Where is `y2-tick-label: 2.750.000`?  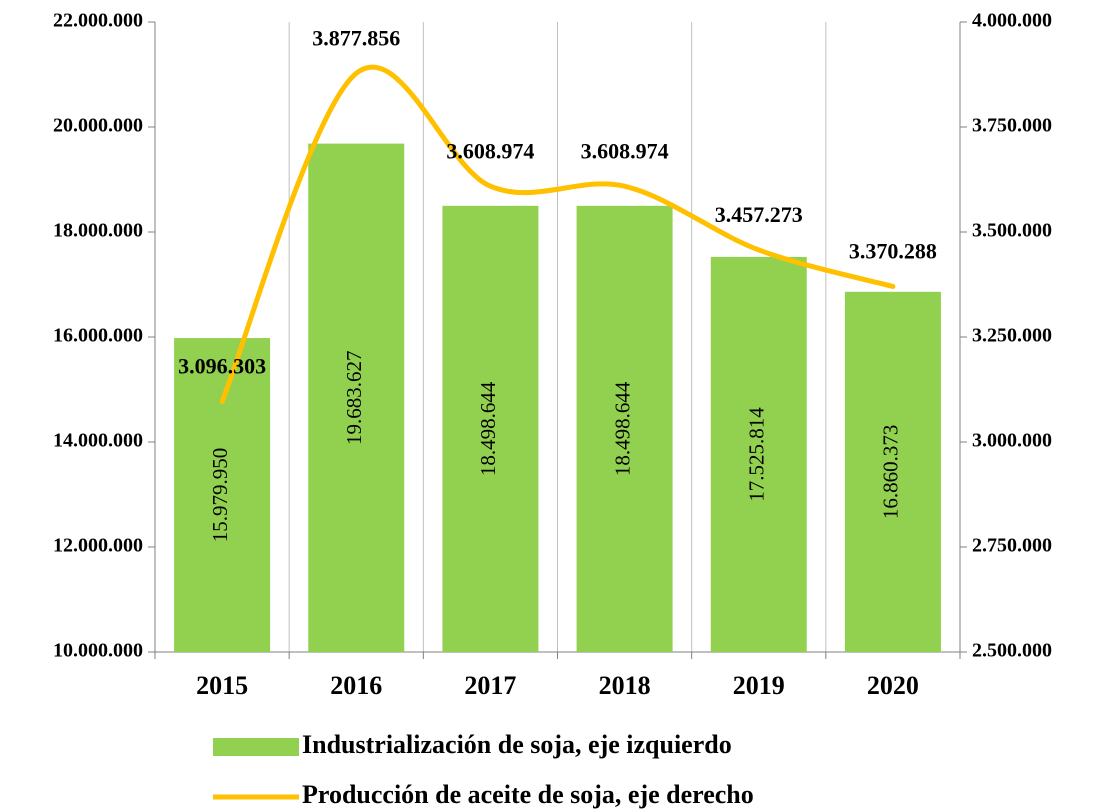 y2-tick-label: 2.750.000 is located at coordinates (1012, 546).